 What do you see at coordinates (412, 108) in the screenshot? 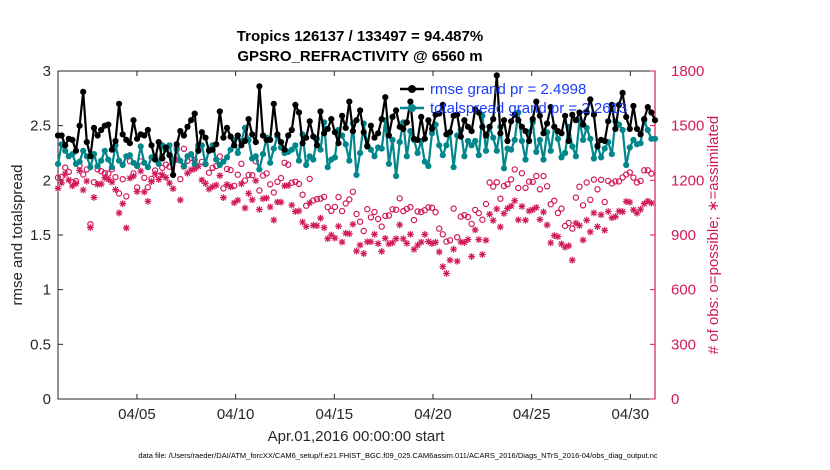
I see `legend-spread-marker` at bounding box center [412, 108].